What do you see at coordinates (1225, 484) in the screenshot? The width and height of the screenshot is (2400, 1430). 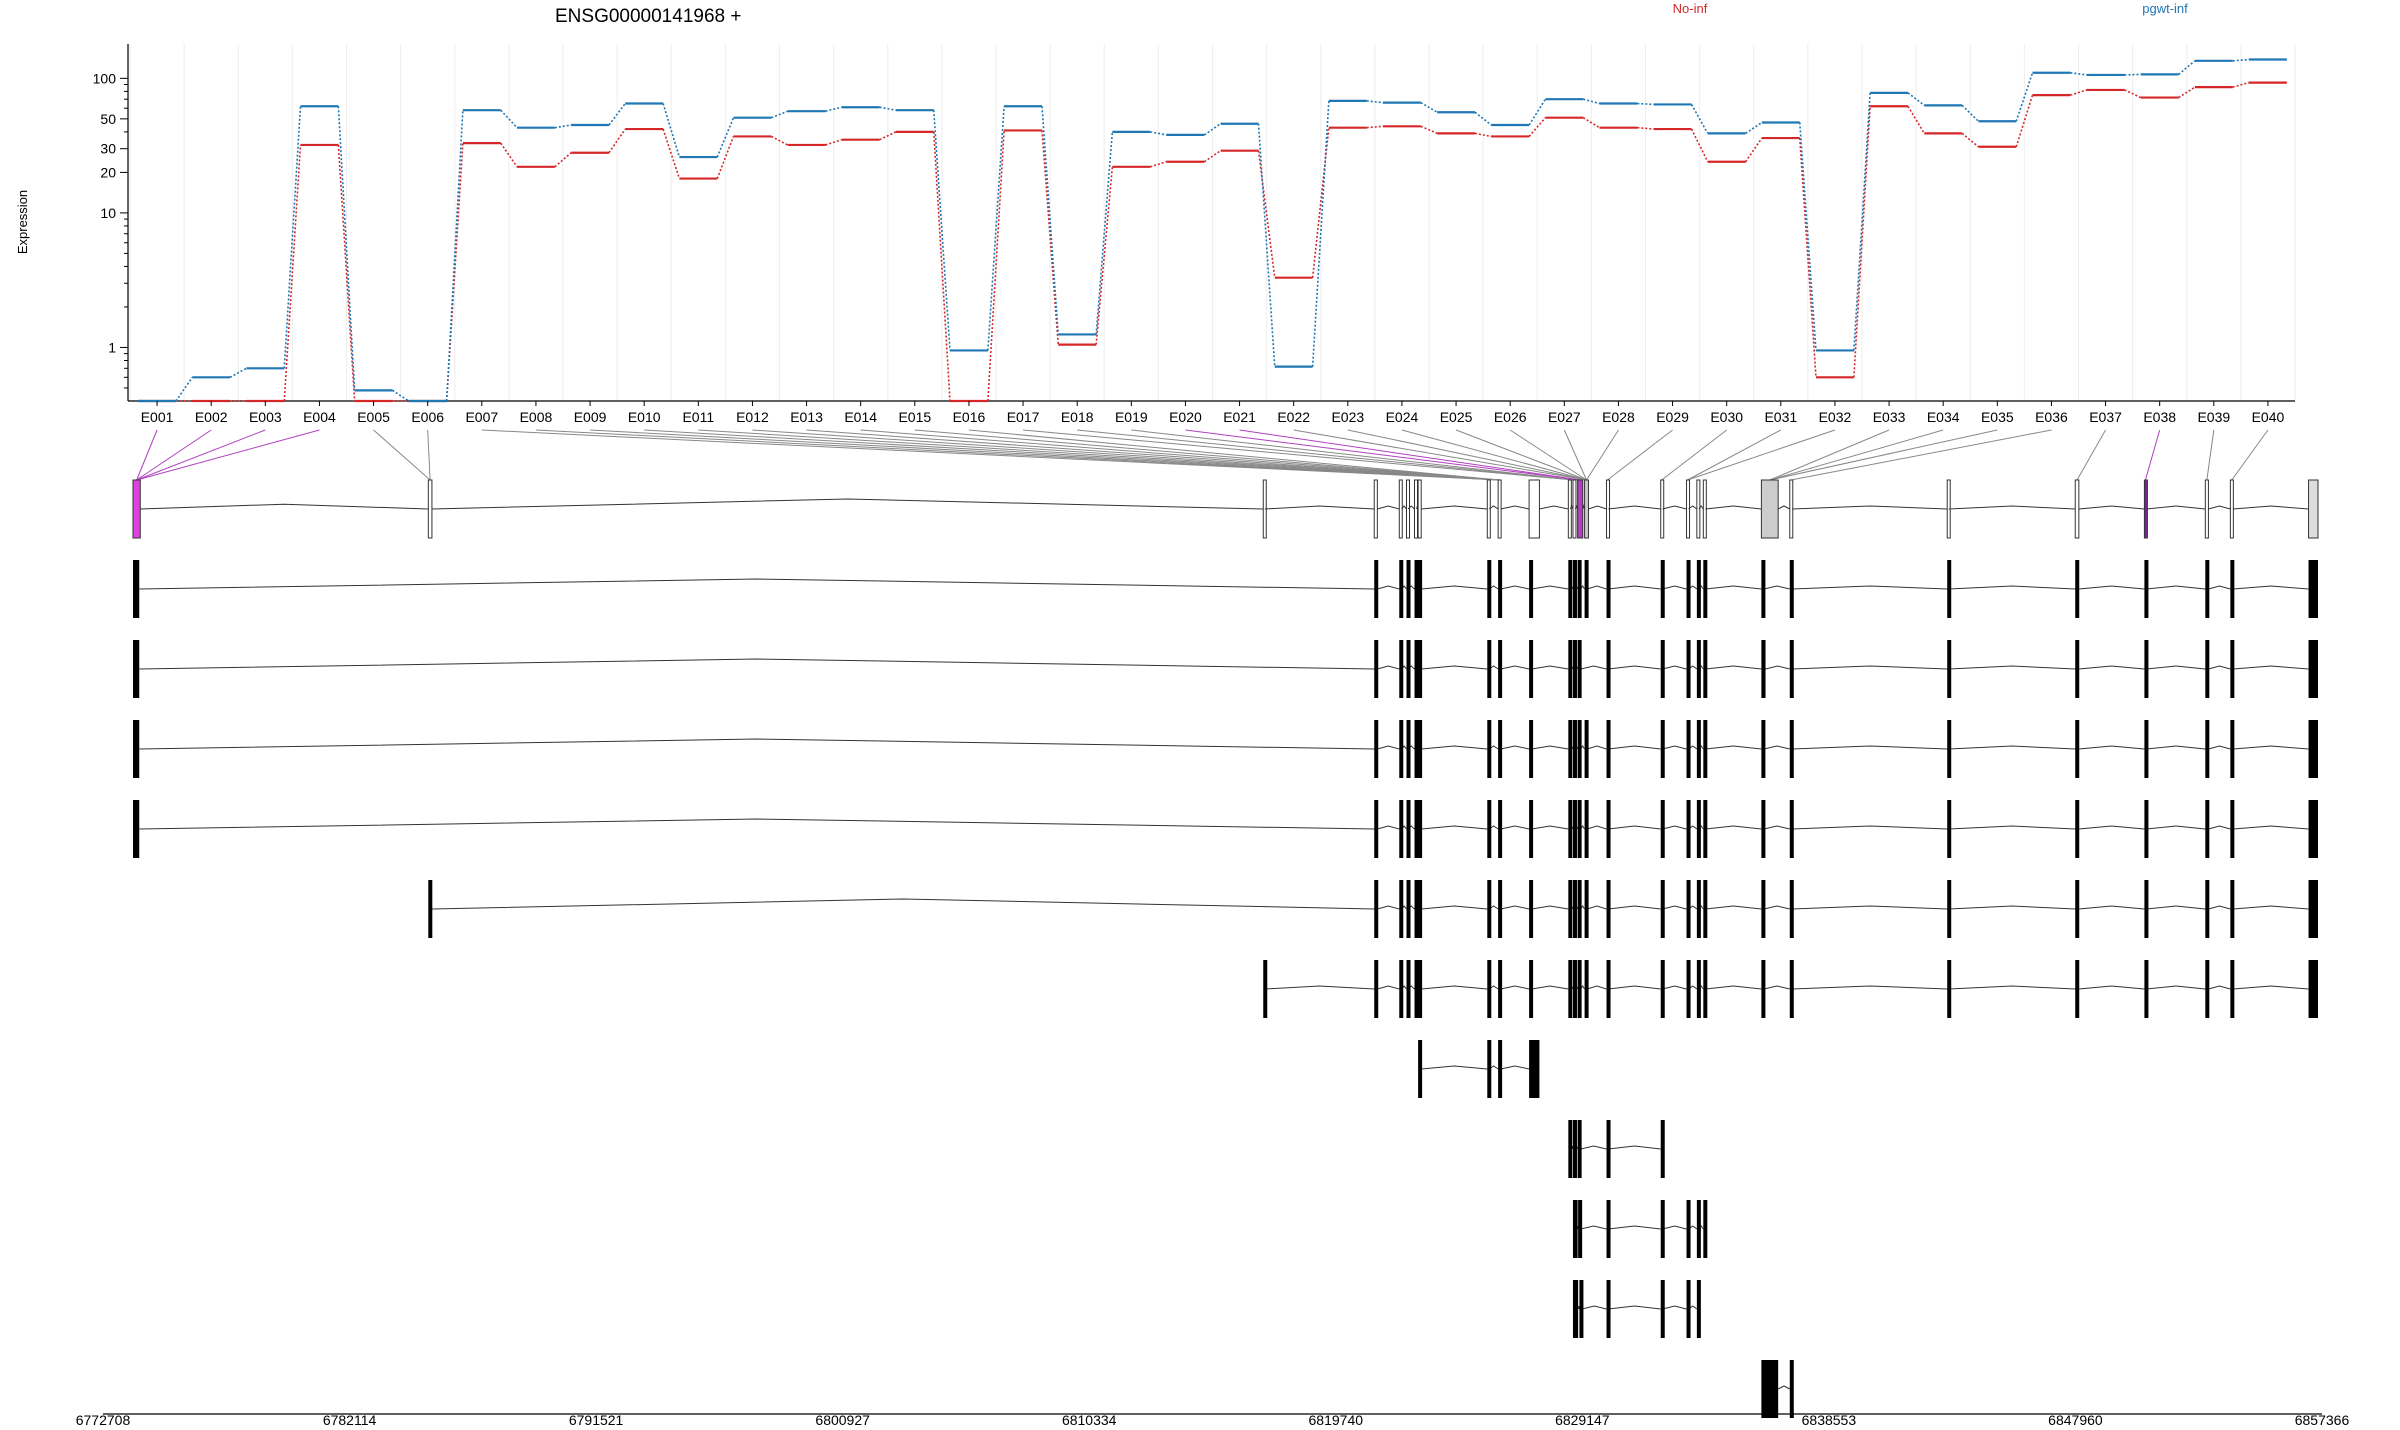 I see `gene-model` at bounding box center [1225, 484].